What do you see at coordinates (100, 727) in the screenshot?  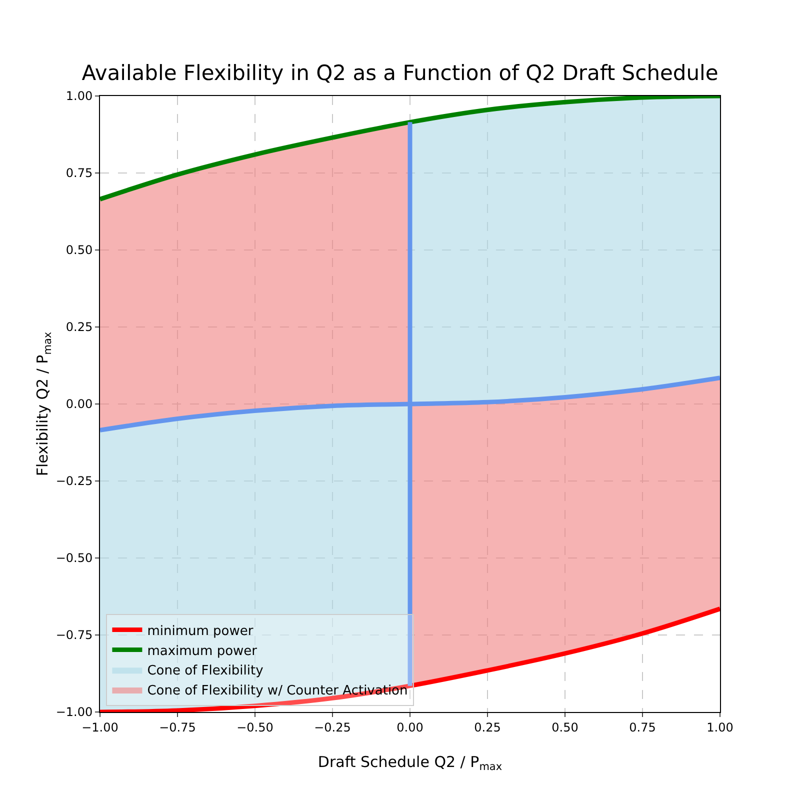 I see `x-tick-label: −1.00` at bounding box center [100, 727].